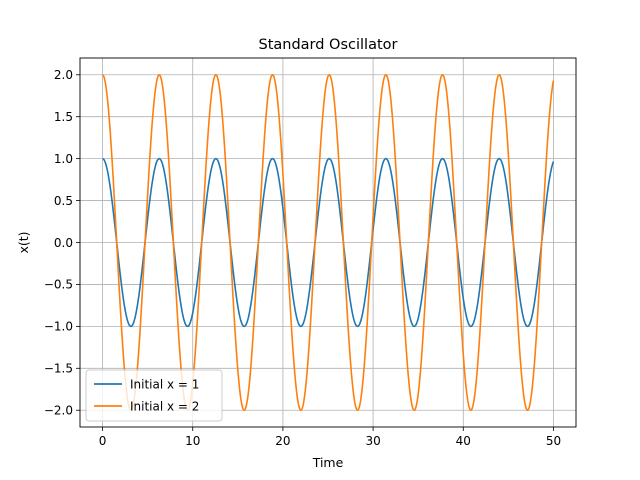 Image resolution: width=640 pixels, height=480 pixels. I want to click on x-axis-label: Time, so click(328, 462).